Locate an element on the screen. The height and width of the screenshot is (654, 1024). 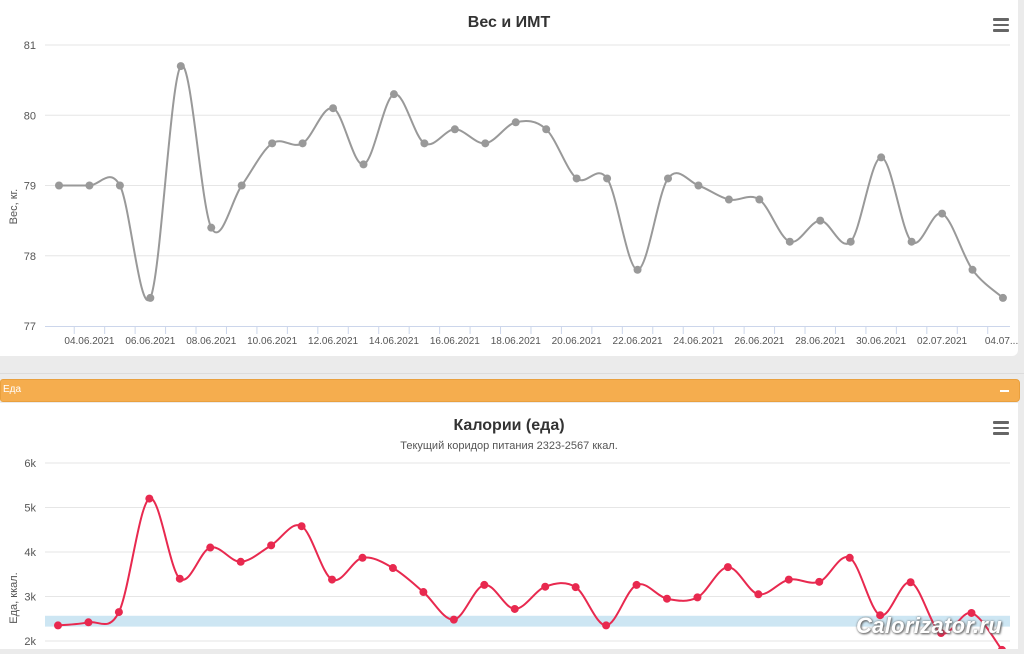
weight-chart-title: Вес и ИМТ is located at coordinates (509, 22).